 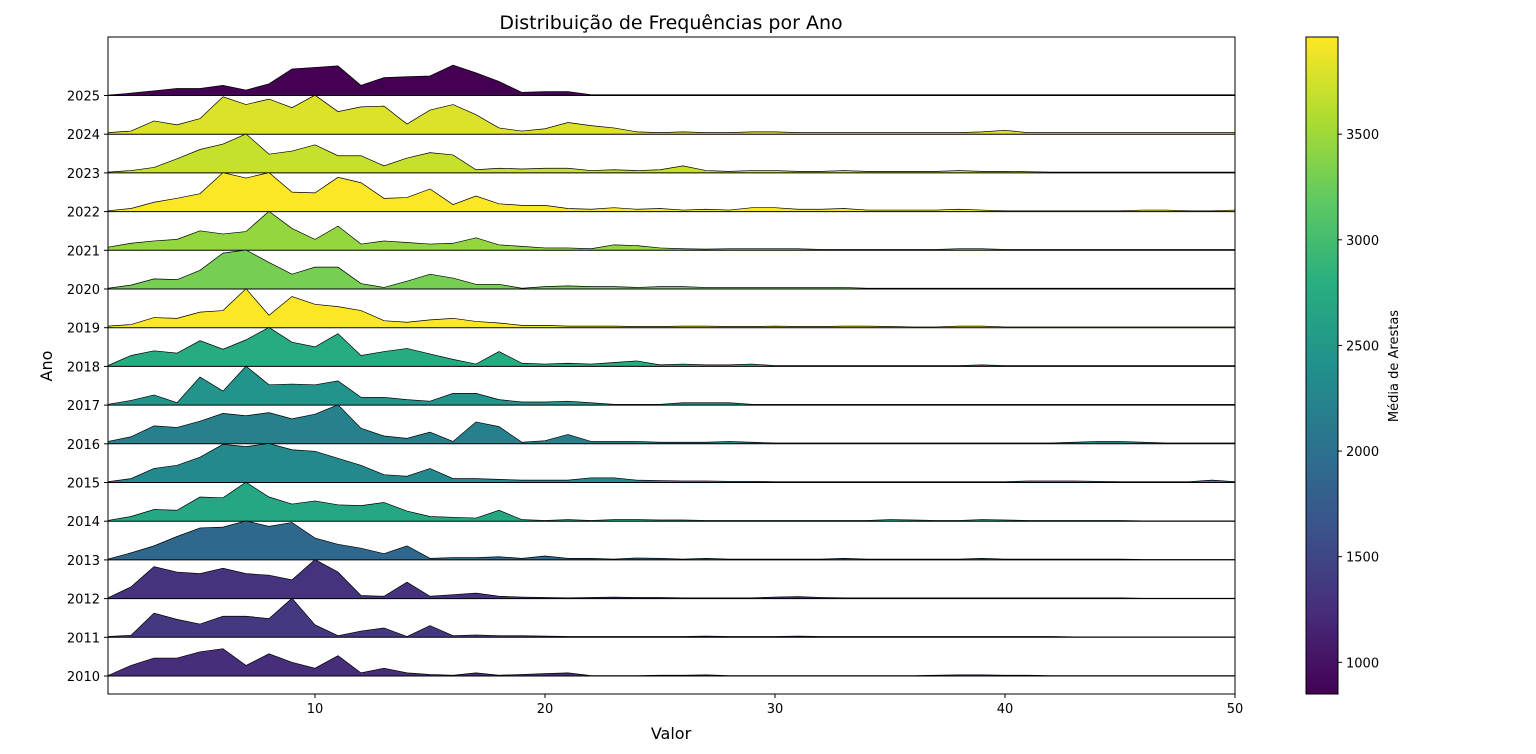 What do you see at coordinates (670, 23) in the screenshot?
I see `chart-title: Distribuição de Frequências por Ano` at bounding box center [670, 23].